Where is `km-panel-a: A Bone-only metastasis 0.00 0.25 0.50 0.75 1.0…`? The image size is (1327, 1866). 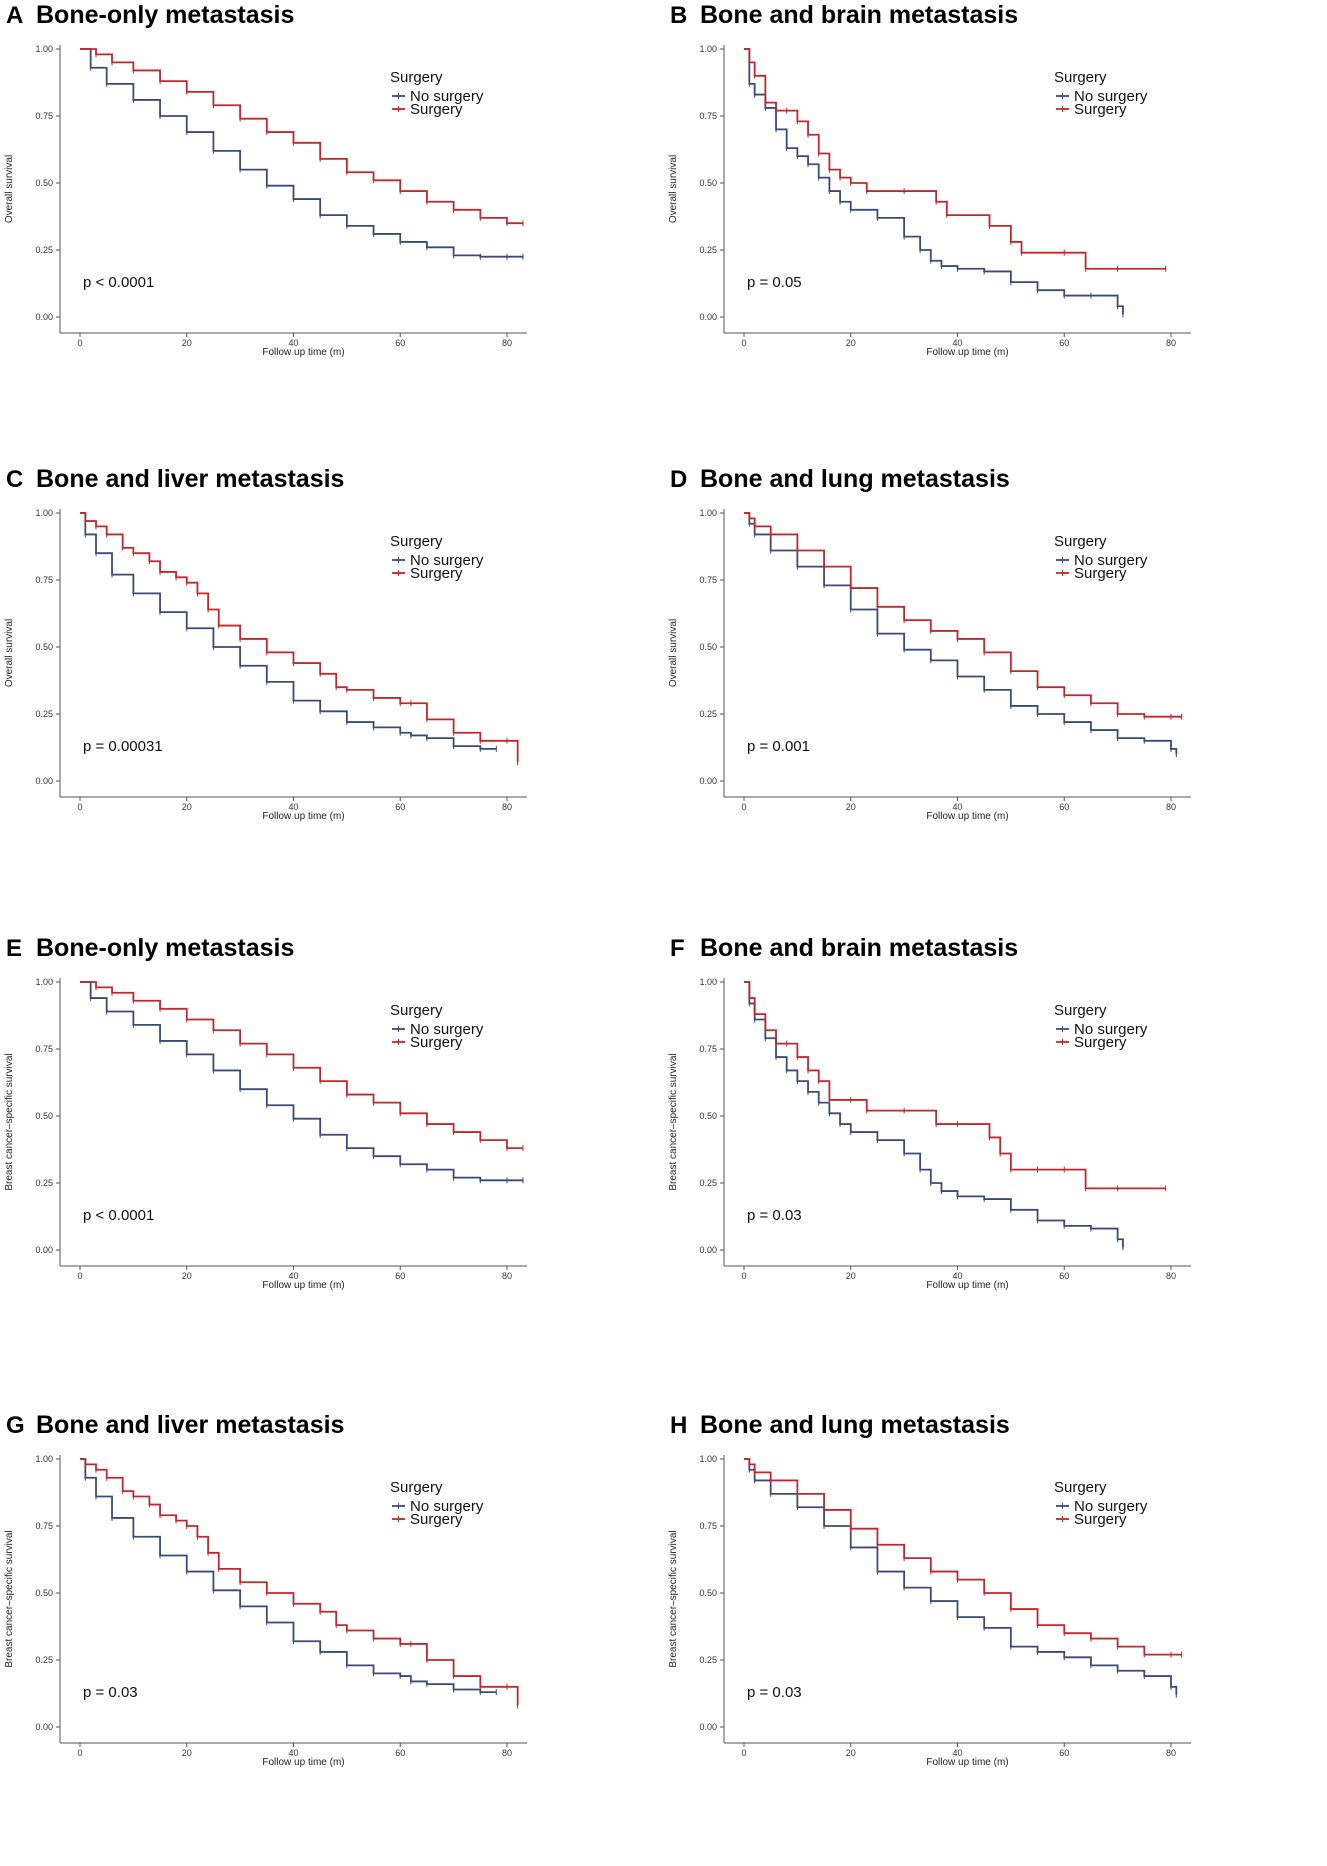 km-panel-a: A Bone-only metastasis 0.00 0.25 0.50 0.75 1.0… is located at coordinates (331, 228).